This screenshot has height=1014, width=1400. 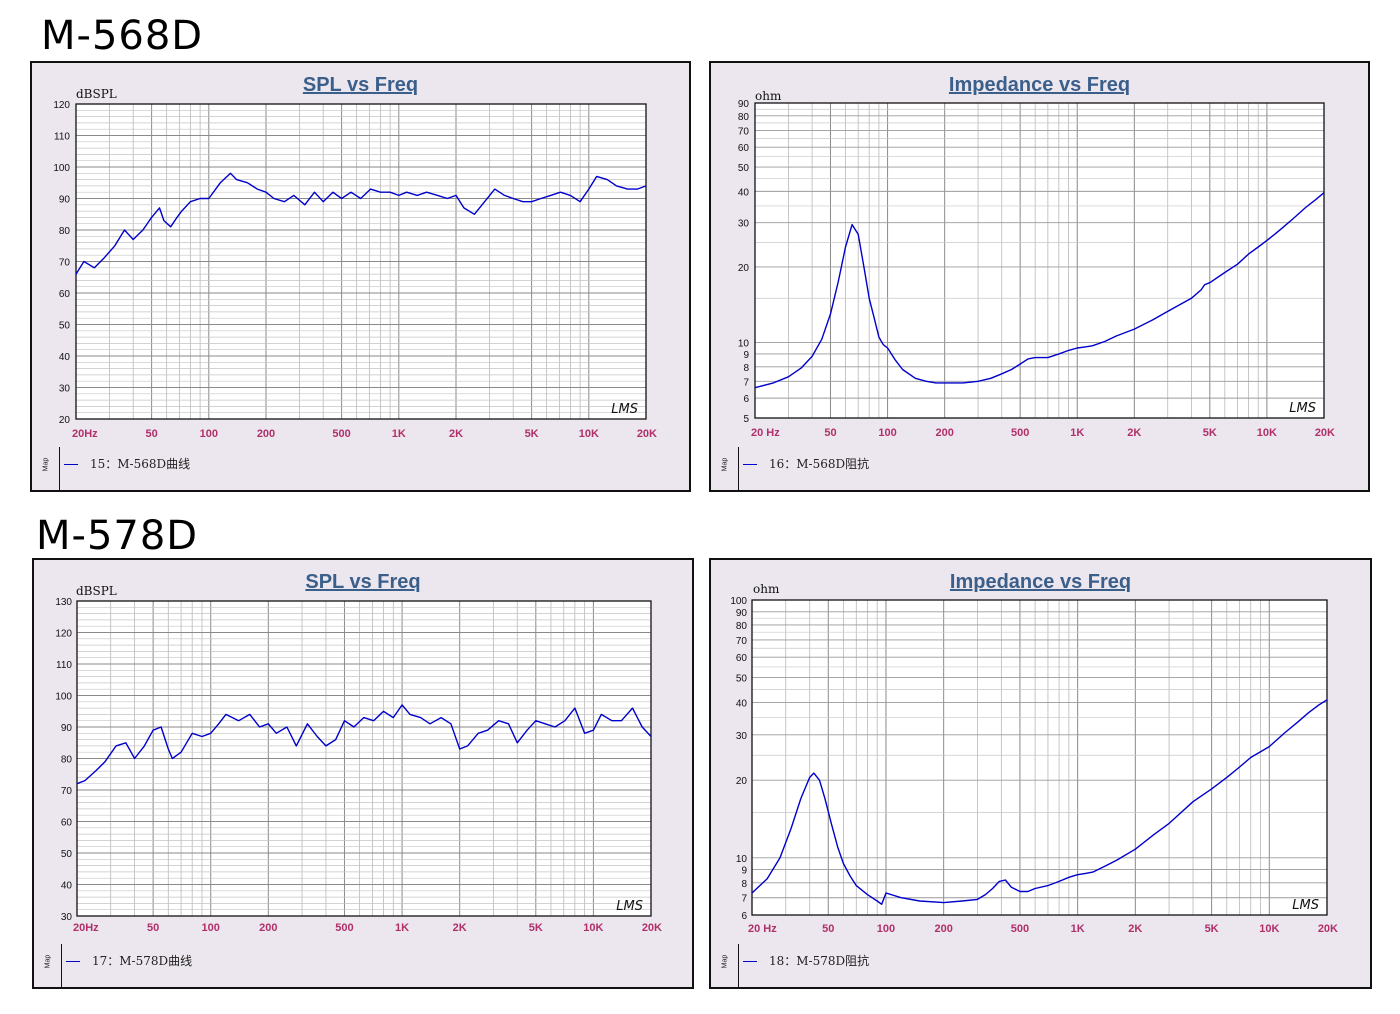 I want to click on model-title-1: M-568D, so click(x=122, y=36).